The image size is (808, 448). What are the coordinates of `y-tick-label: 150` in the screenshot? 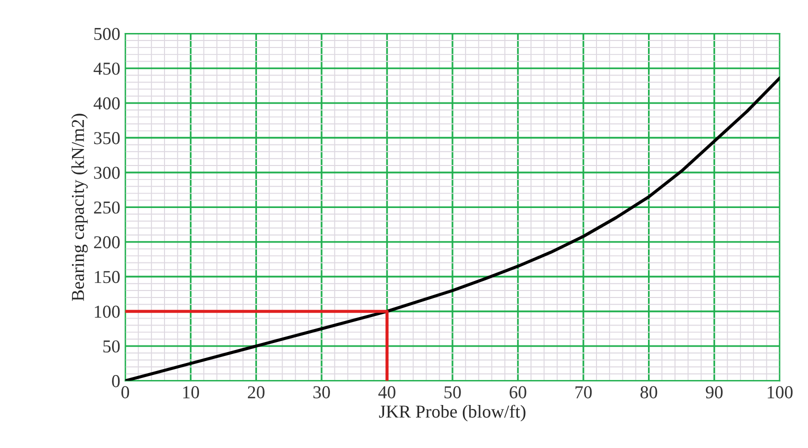 It's located at (107, 277).